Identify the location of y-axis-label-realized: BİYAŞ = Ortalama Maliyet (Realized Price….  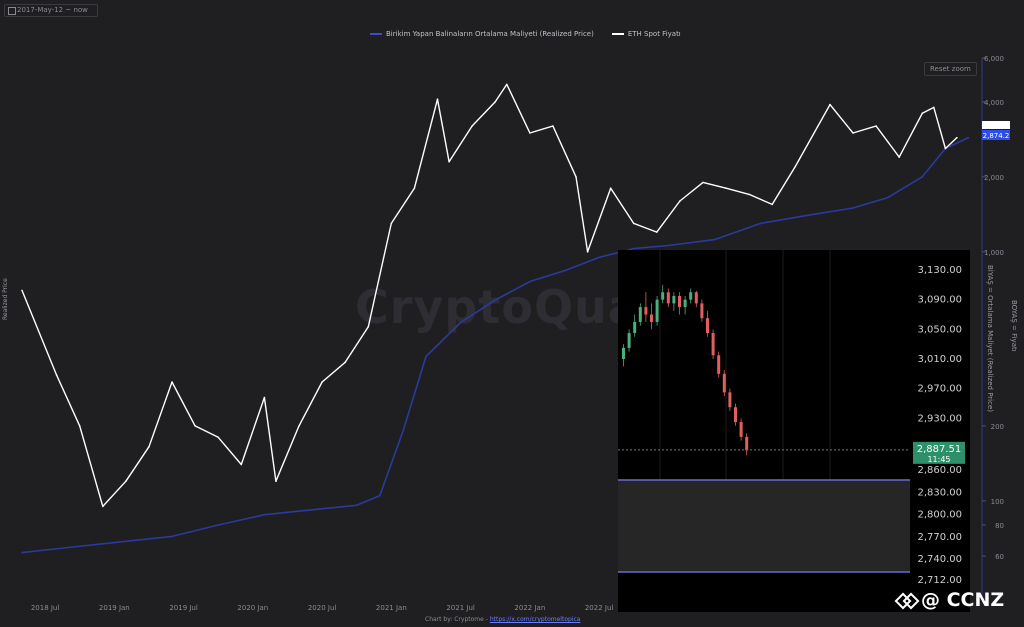
(990, 338).